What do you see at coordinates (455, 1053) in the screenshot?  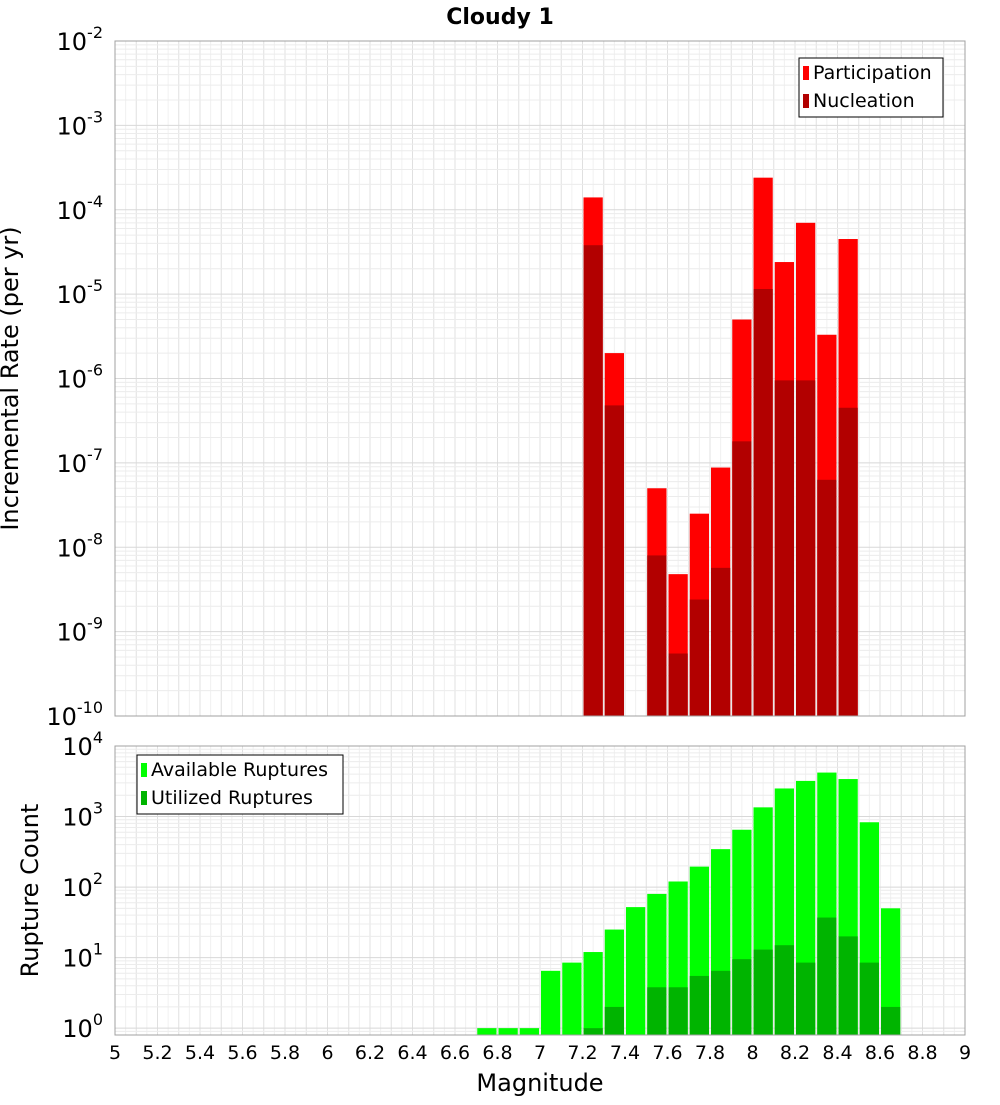 I see `x-tick-label: 6.6` at bounding box center [455, 1053].